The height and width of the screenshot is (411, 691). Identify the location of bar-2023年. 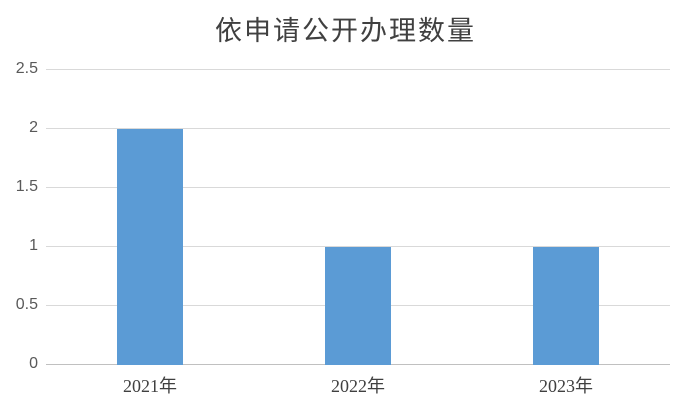
(566, 306).